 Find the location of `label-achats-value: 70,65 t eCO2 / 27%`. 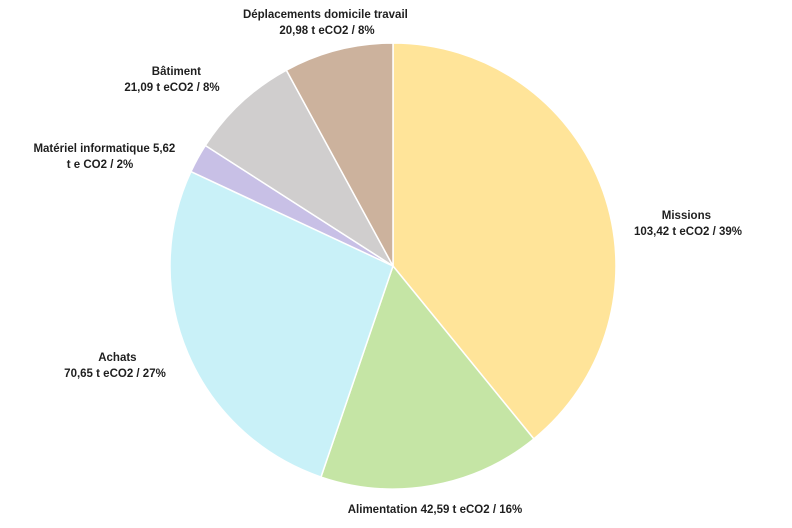

label-achats-value: 70,65 t eCO2 / 27% is located at coordinates (115, 374).